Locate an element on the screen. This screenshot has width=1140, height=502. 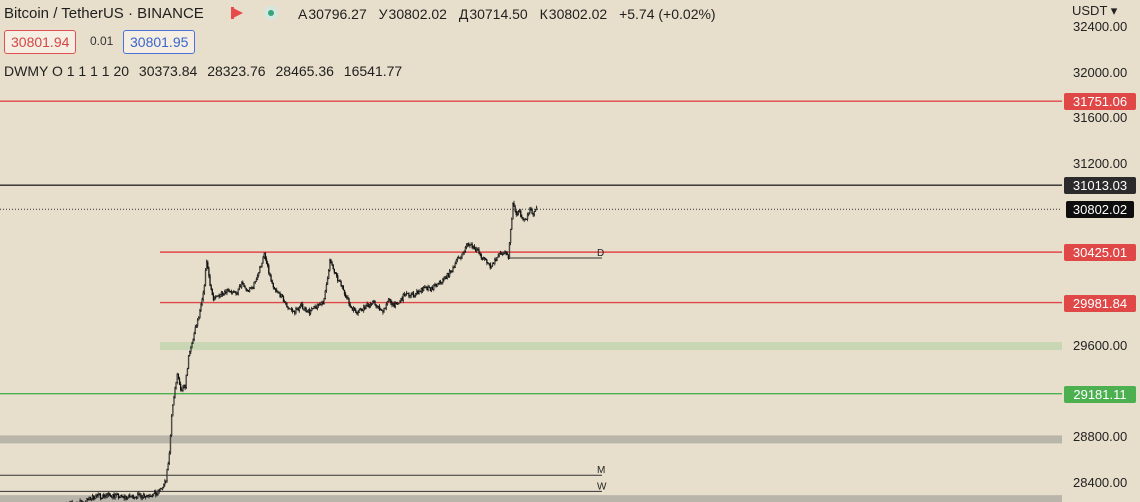
symbol-title: Bitcoin / TetherUS · BINANCE is located at coordinates (104, 13).